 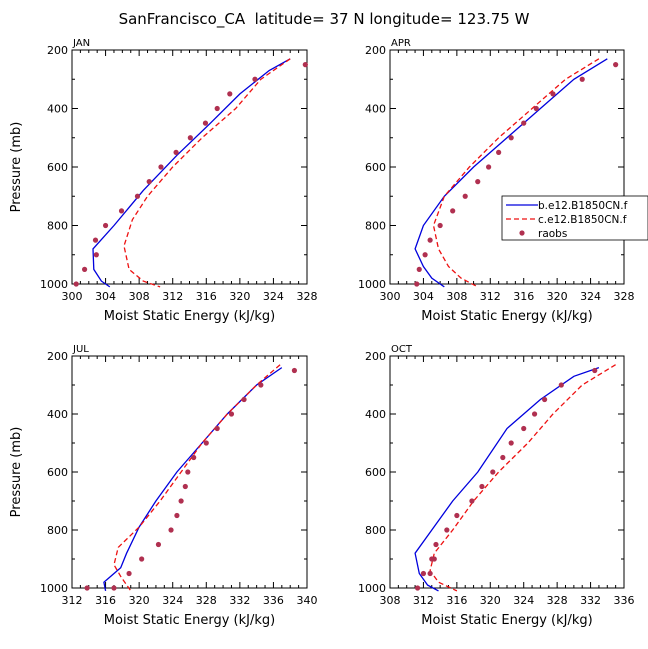 I want to click on x-tick-label: 300, so click(x=390, y=296).